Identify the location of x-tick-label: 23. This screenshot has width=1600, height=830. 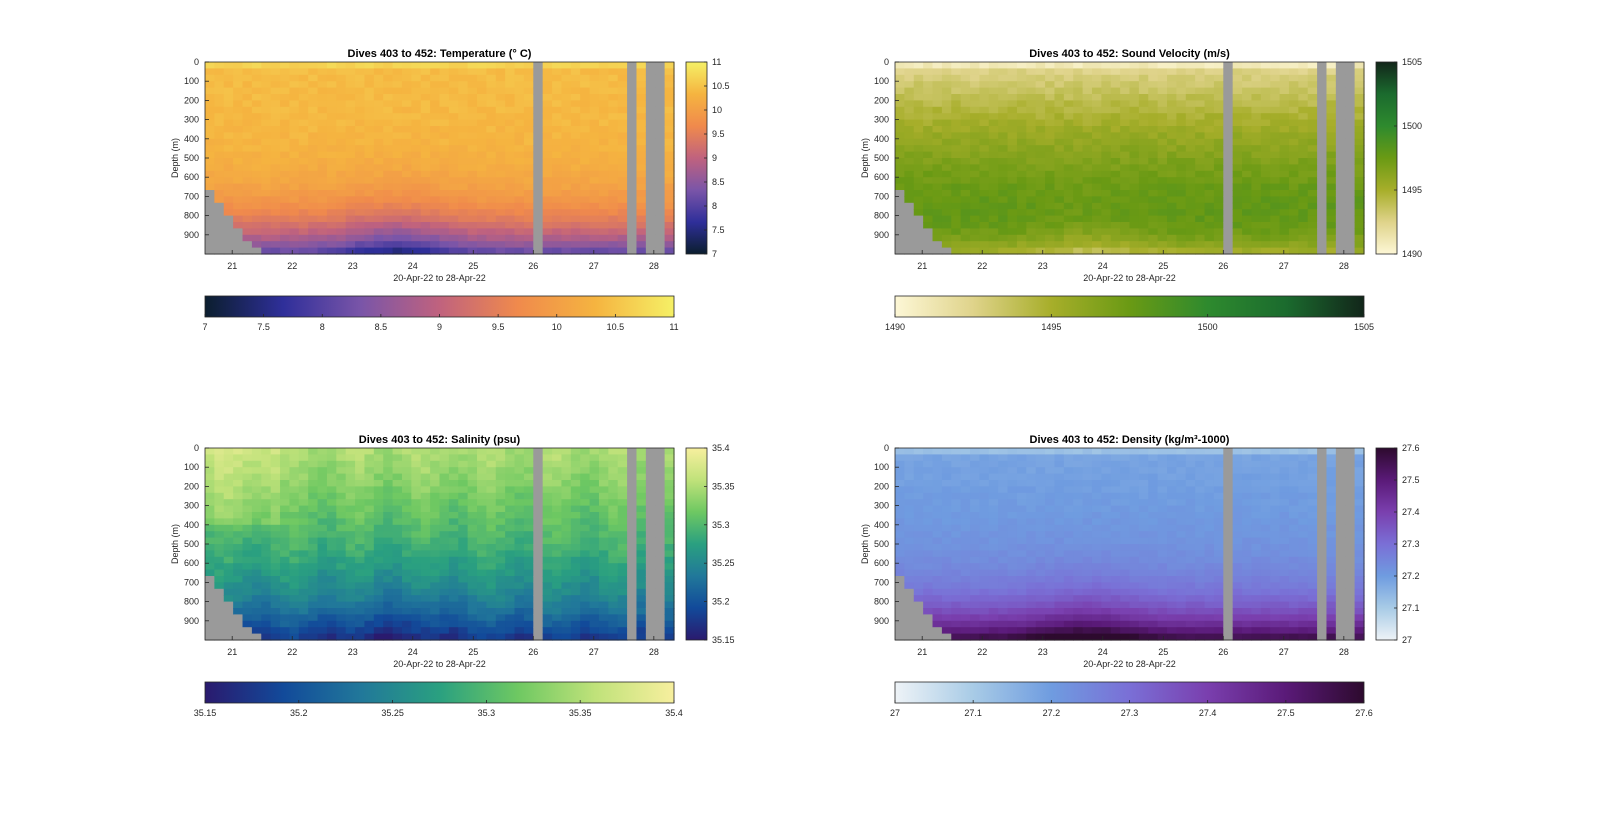
(353, 652).